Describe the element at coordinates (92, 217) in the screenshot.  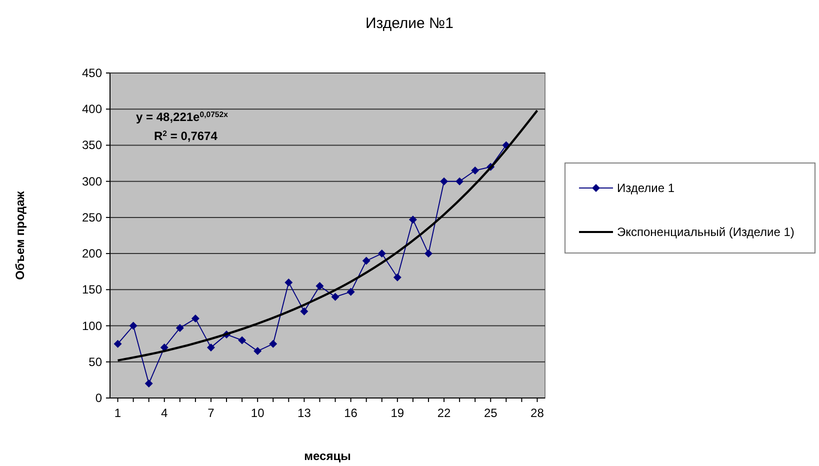
I see `y-tick-label: 250` at that location.